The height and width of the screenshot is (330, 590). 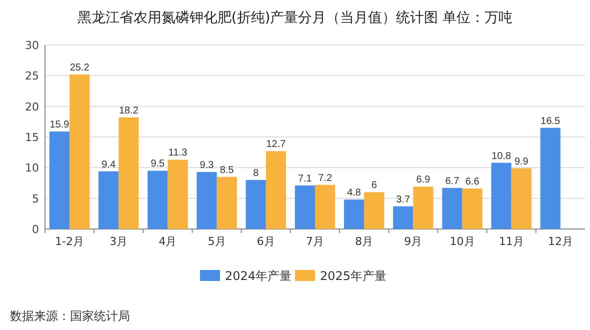 What do you see at coordinates (413, 241) in the screenshot?
I see `x-tick-label: 9月` at bounding box center [413, 241].